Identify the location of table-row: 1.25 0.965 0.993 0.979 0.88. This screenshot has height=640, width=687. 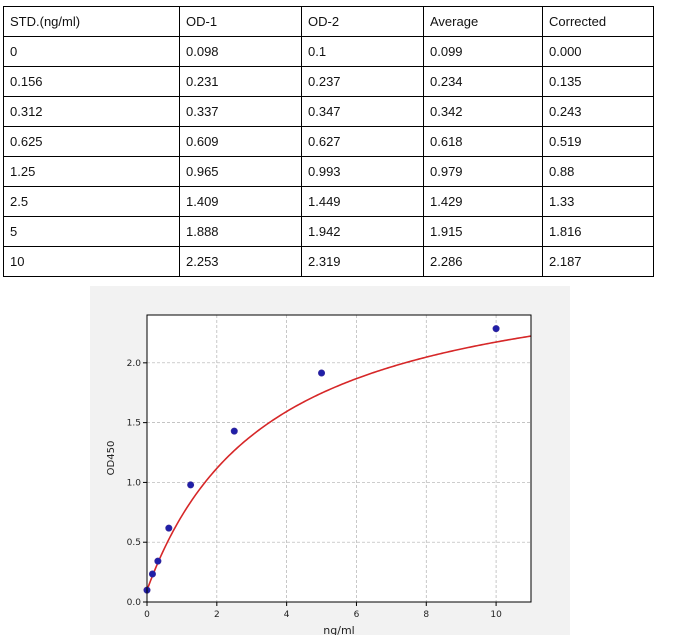
(328, 171).